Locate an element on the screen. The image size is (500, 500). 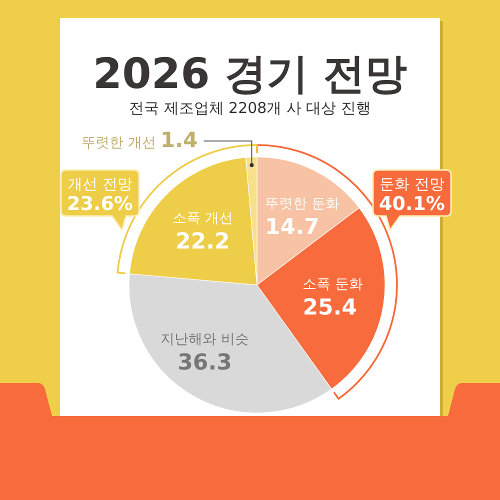
slice-label: 뚜렷한 개선 is located at coordinates (121, 143).